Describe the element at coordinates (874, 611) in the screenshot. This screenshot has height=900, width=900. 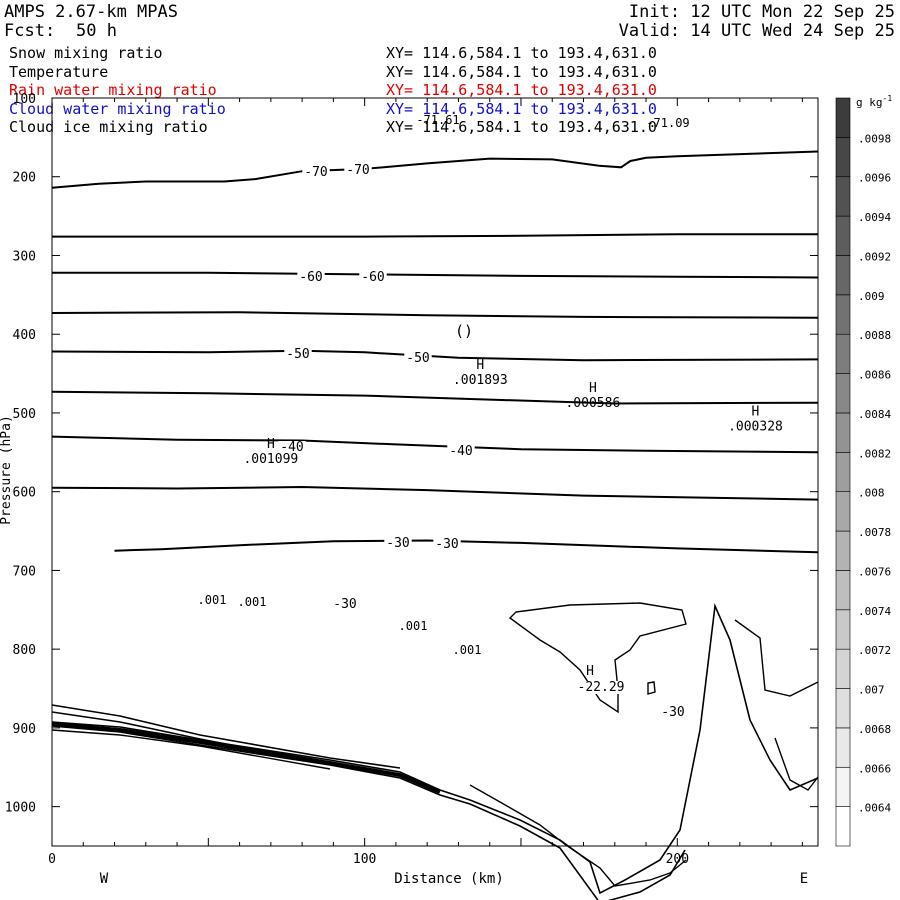
I see `colorbar-tick-label: .0074` at that location.